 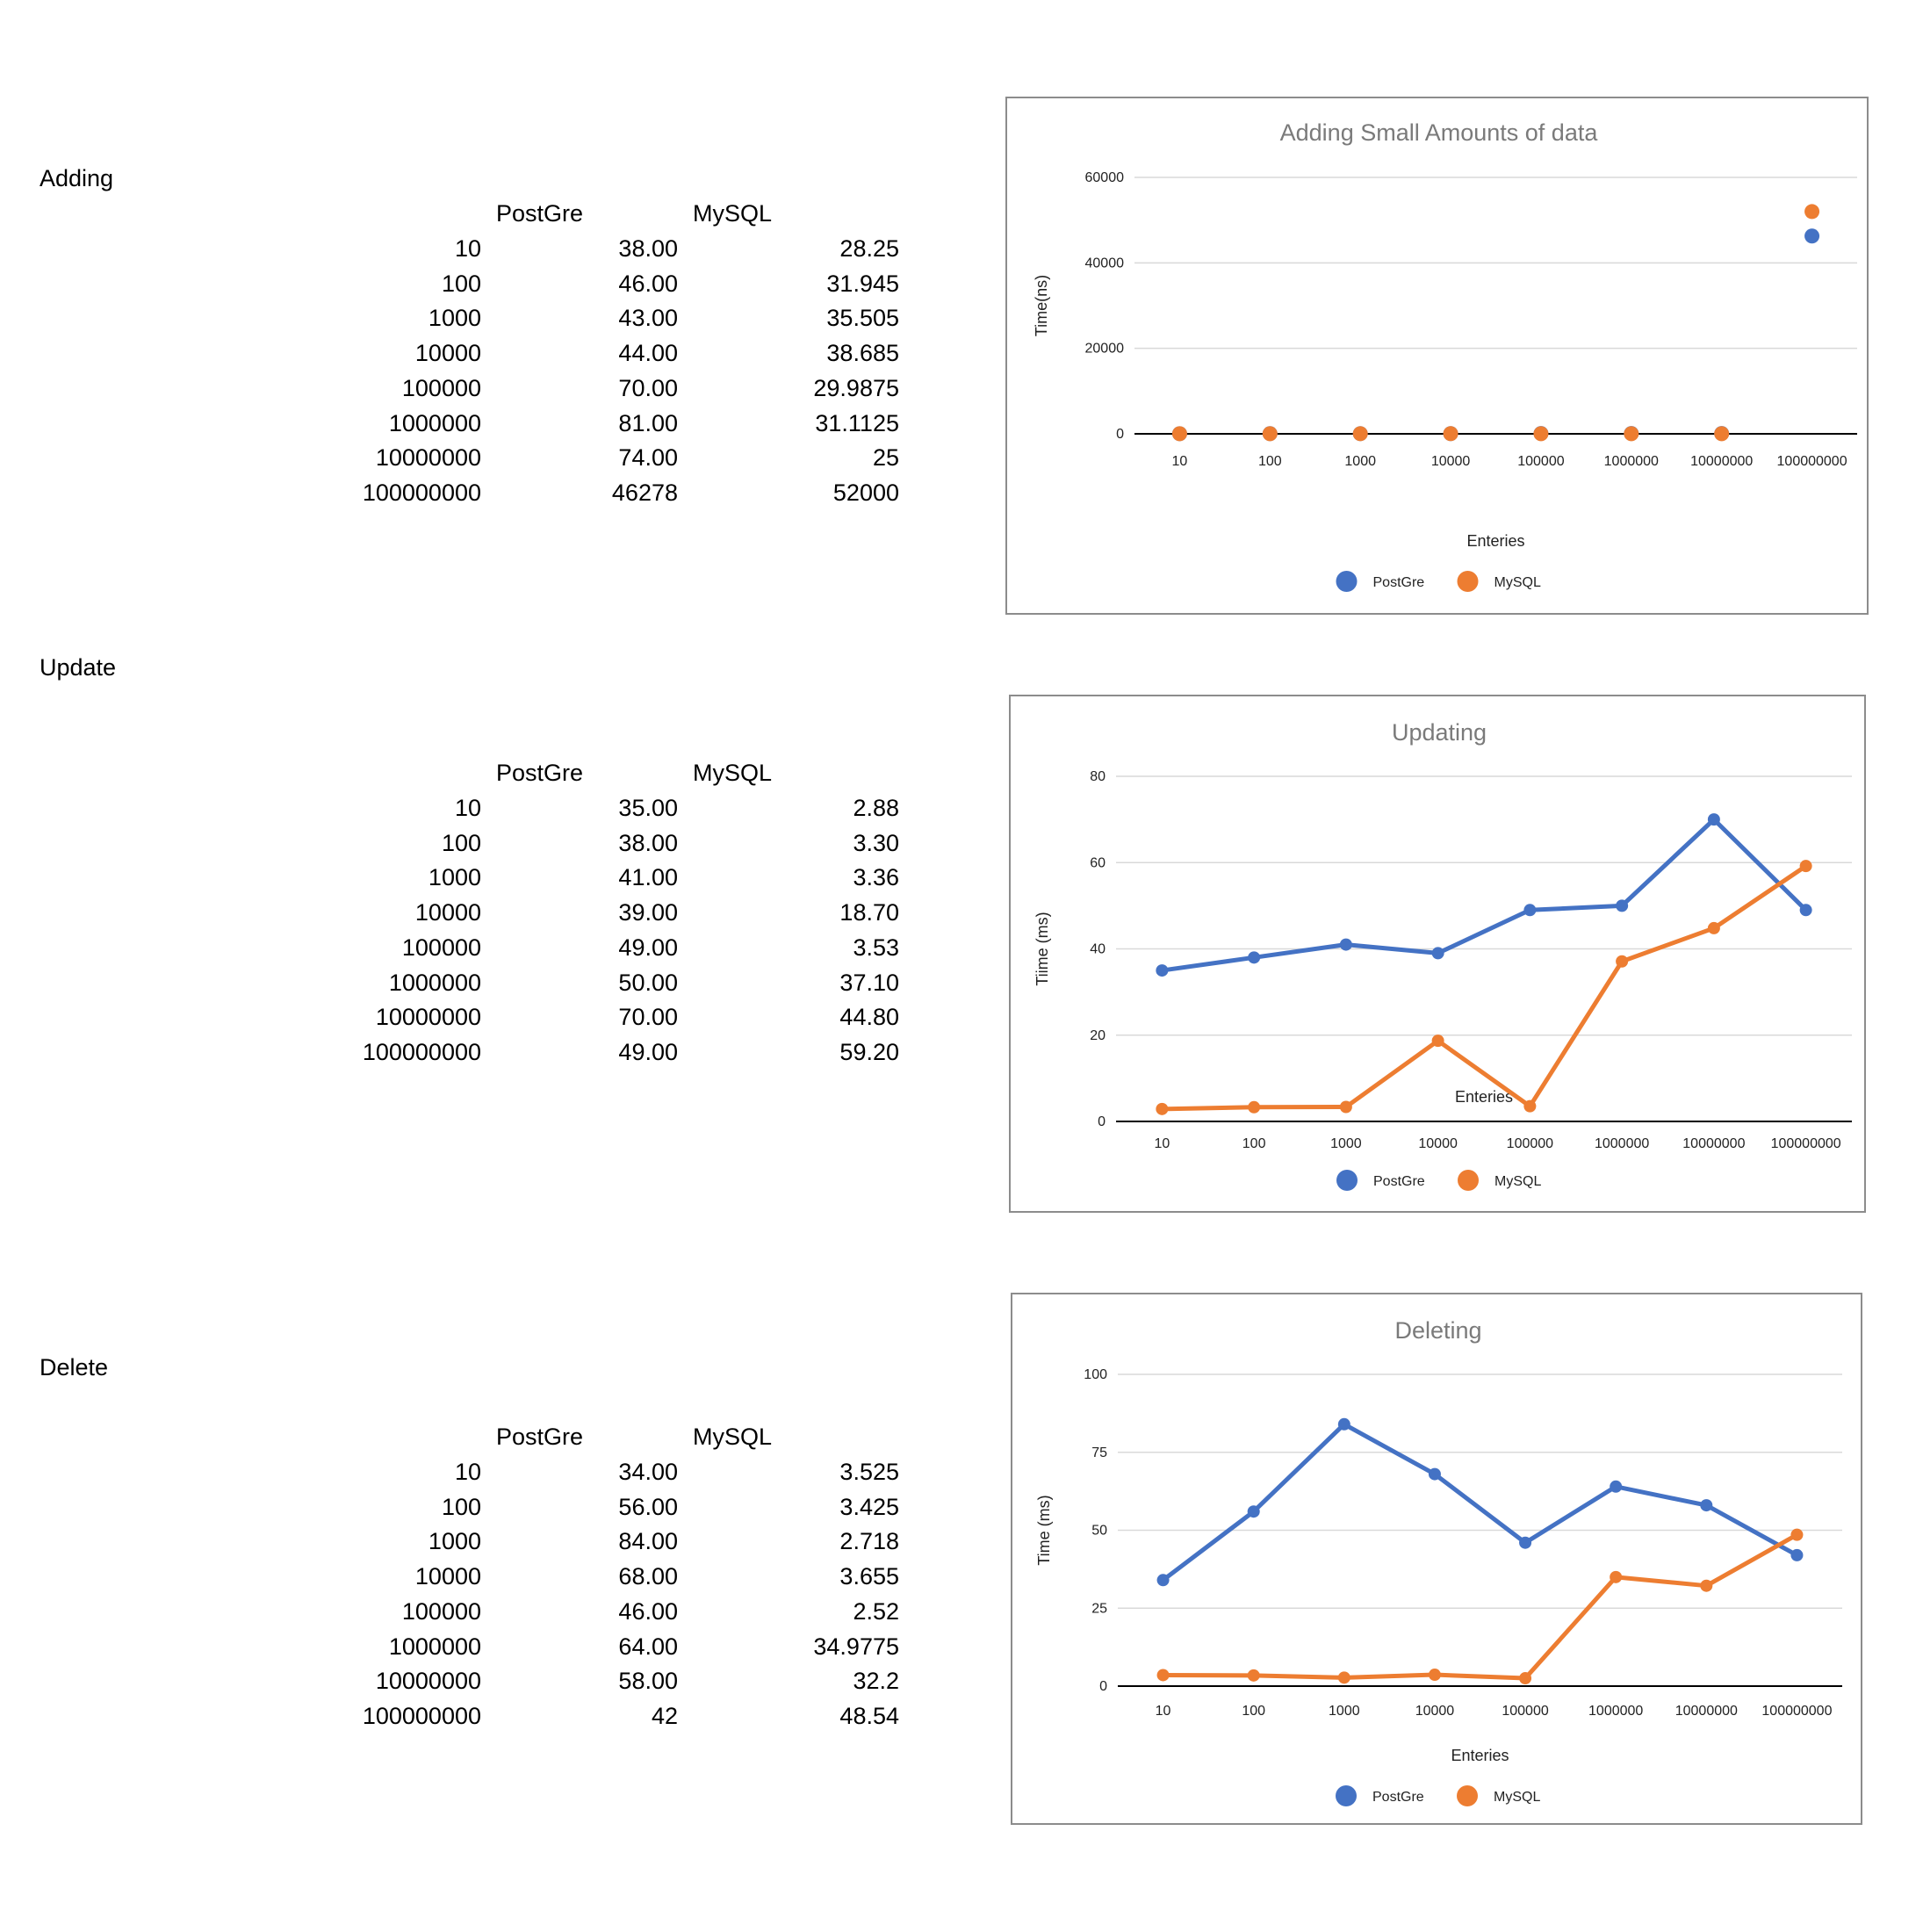 I want to click on y-tick-label: 100, so click(x=1095, y=1374).